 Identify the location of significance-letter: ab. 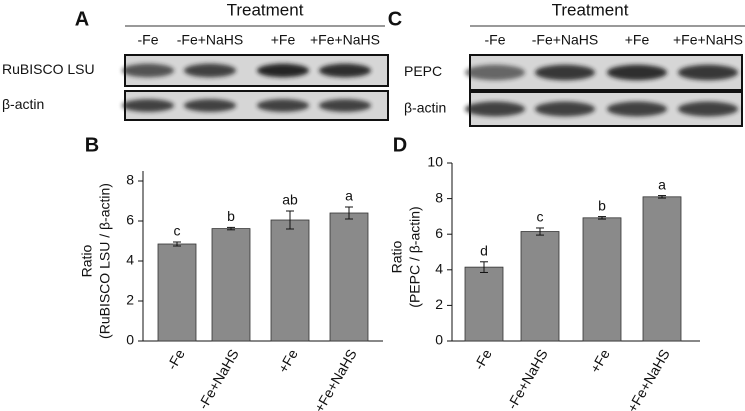
(290, 200).